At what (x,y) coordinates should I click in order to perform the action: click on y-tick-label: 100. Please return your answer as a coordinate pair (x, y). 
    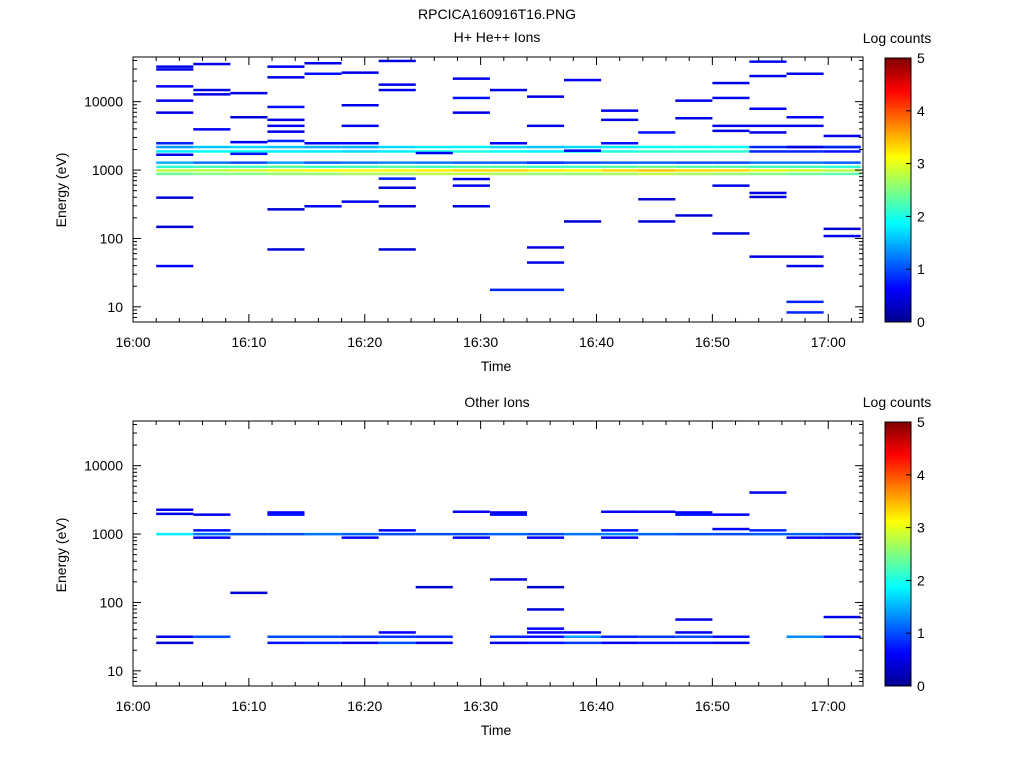
    Looking at the image, I should click on (112, 602).